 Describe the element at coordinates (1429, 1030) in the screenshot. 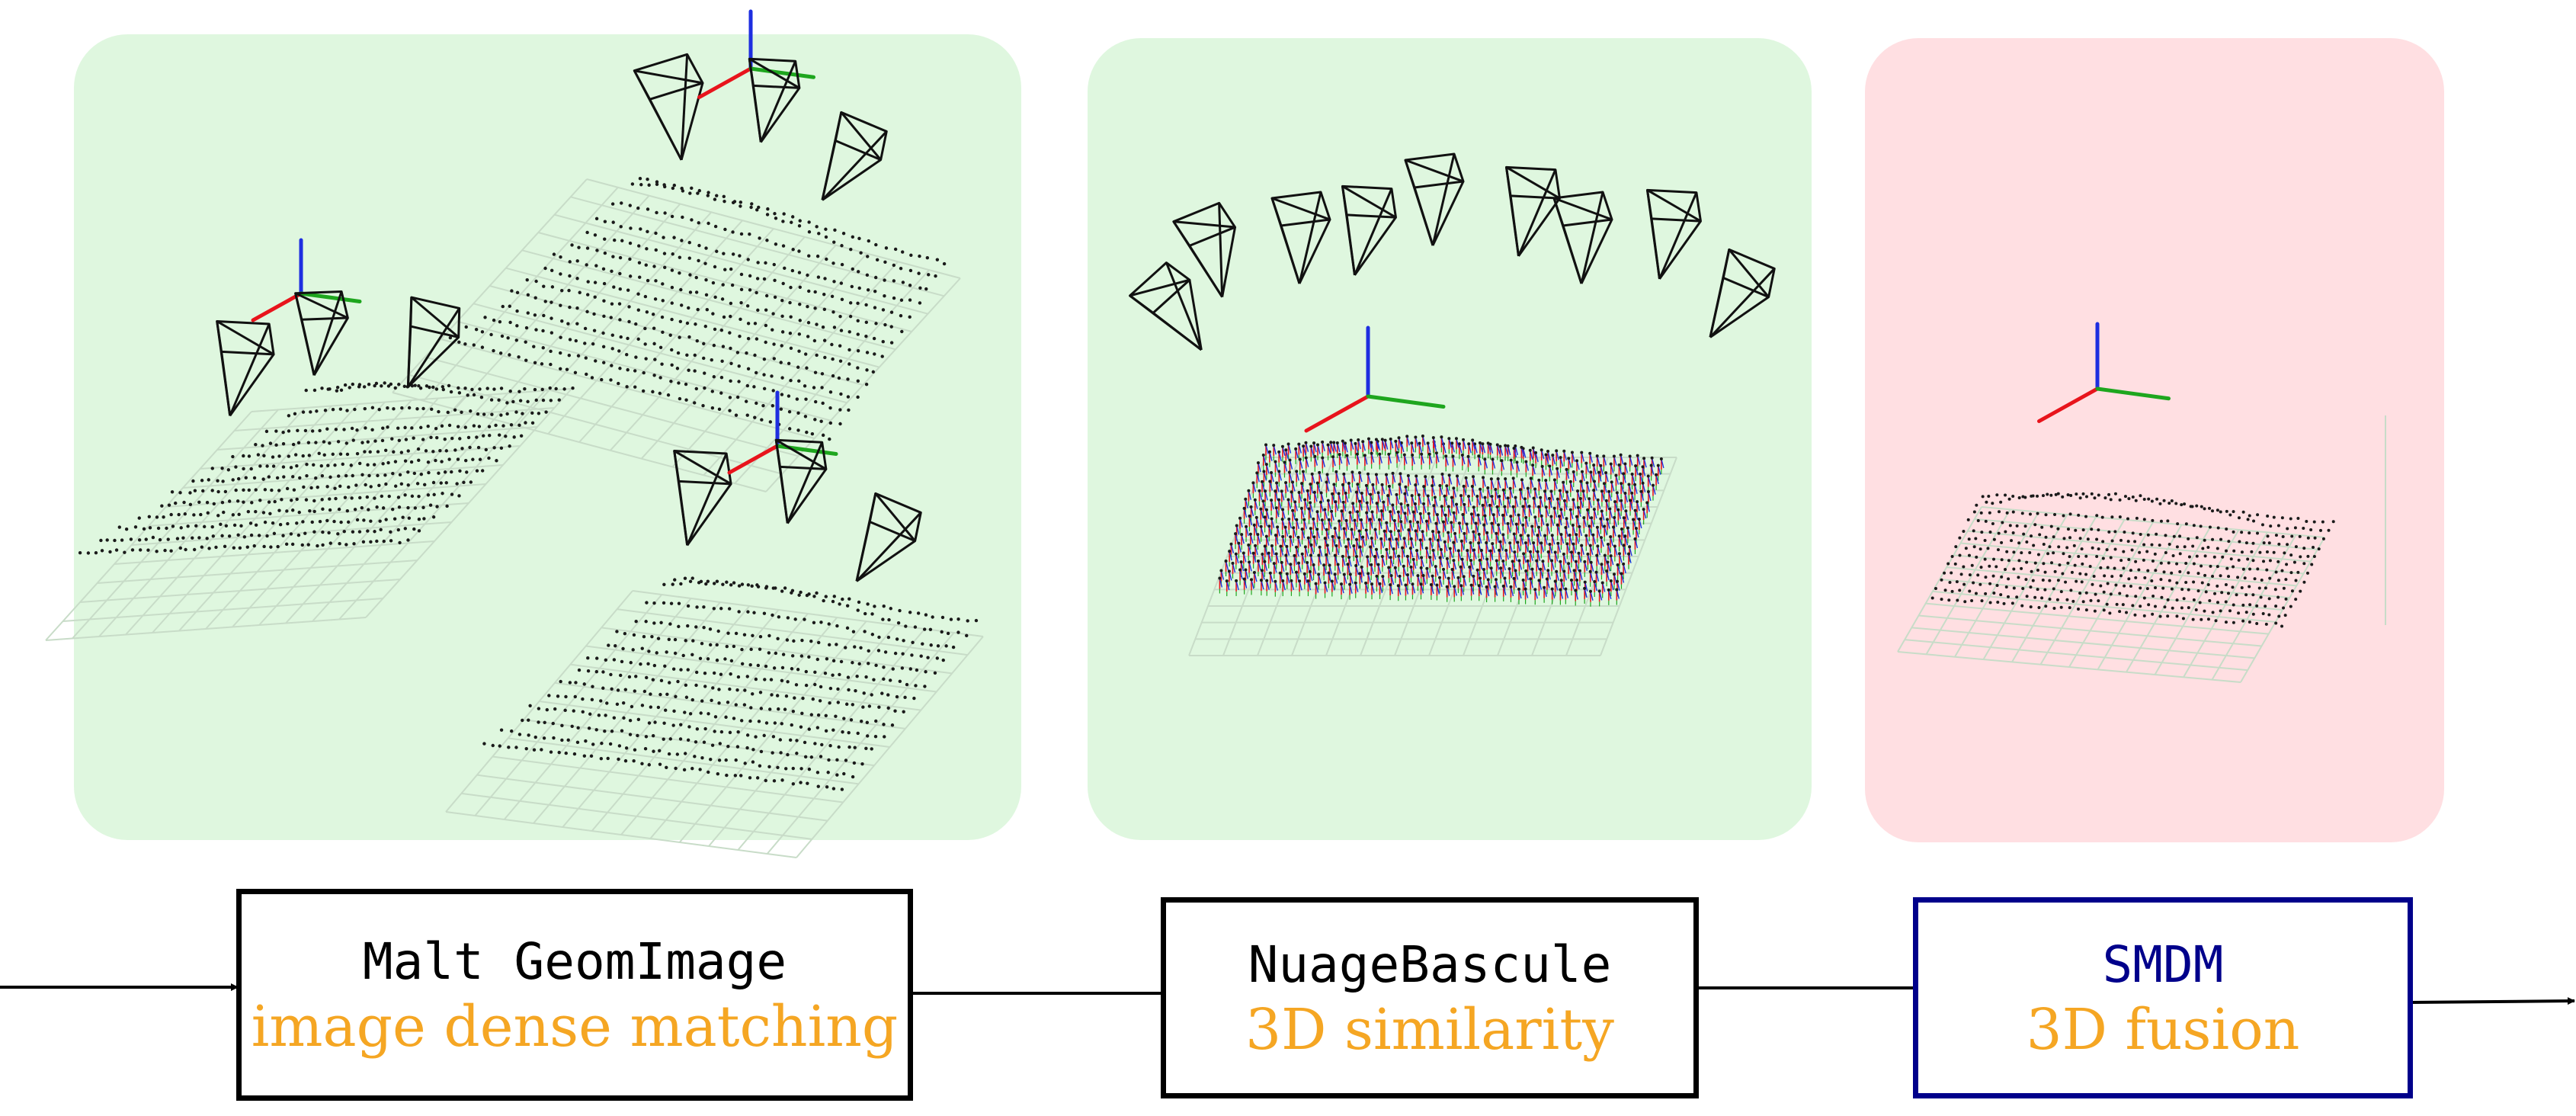

I see `step-description: 3D similarity` at that location.